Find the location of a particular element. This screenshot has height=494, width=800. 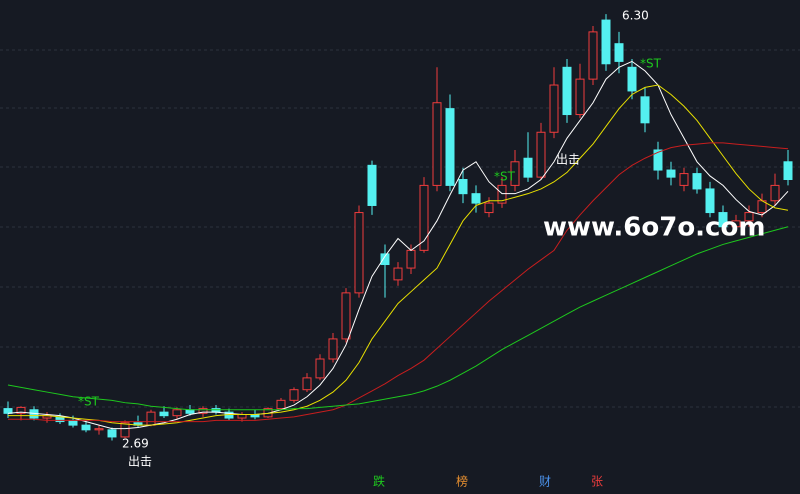

high-label: 6.30 is located at coordinates (635, 16).